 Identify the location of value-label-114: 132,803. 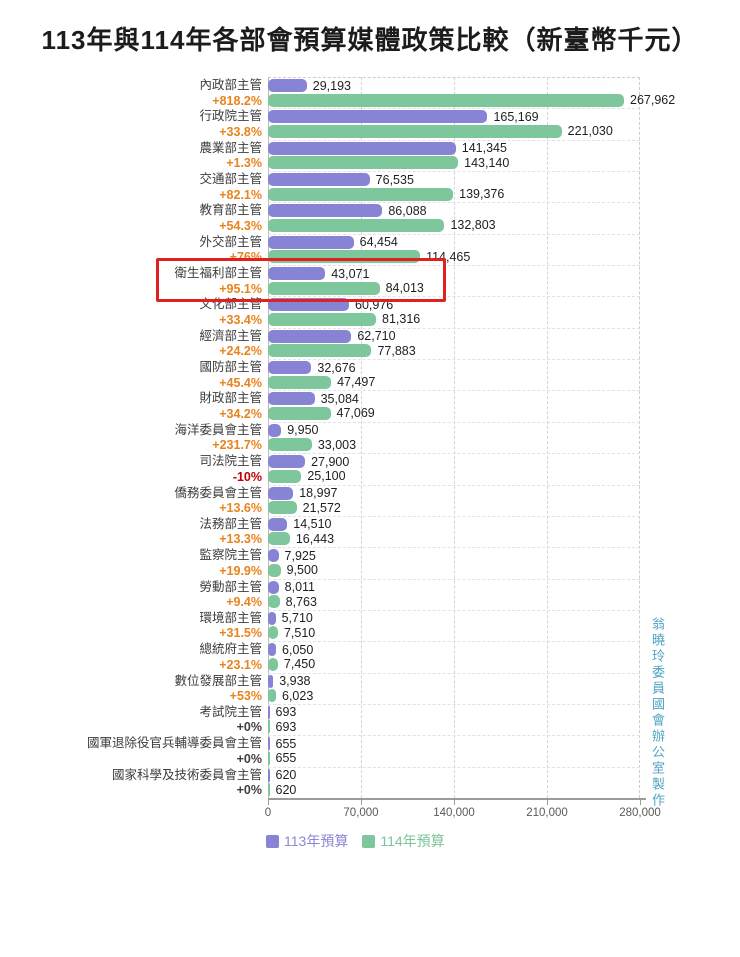
(473, 225).